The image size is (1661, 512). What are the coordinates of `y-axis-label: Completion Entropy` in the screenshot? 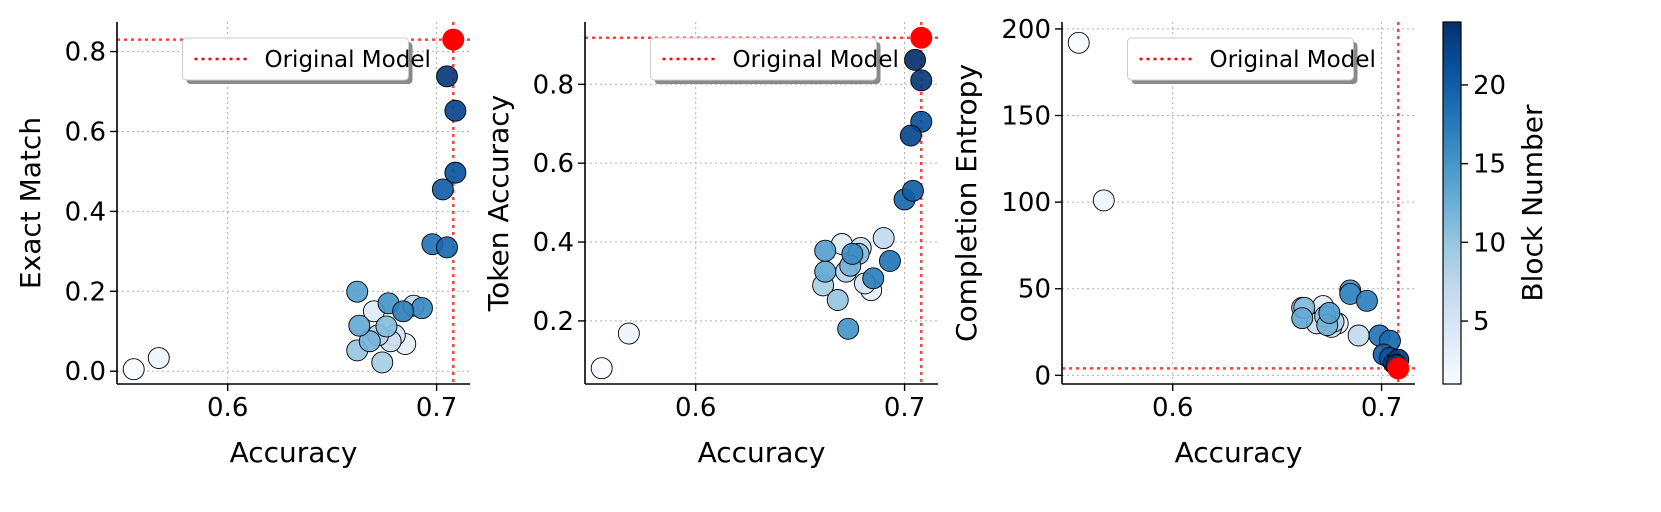 It's located at (966, 203).